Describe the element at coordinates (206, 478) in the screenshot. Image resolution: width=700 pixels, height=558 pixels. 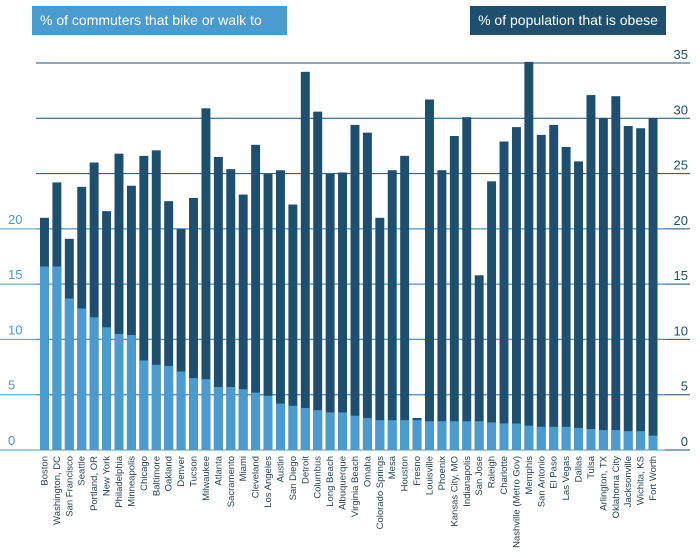
I see `category-label: Milwaukee` at that location.